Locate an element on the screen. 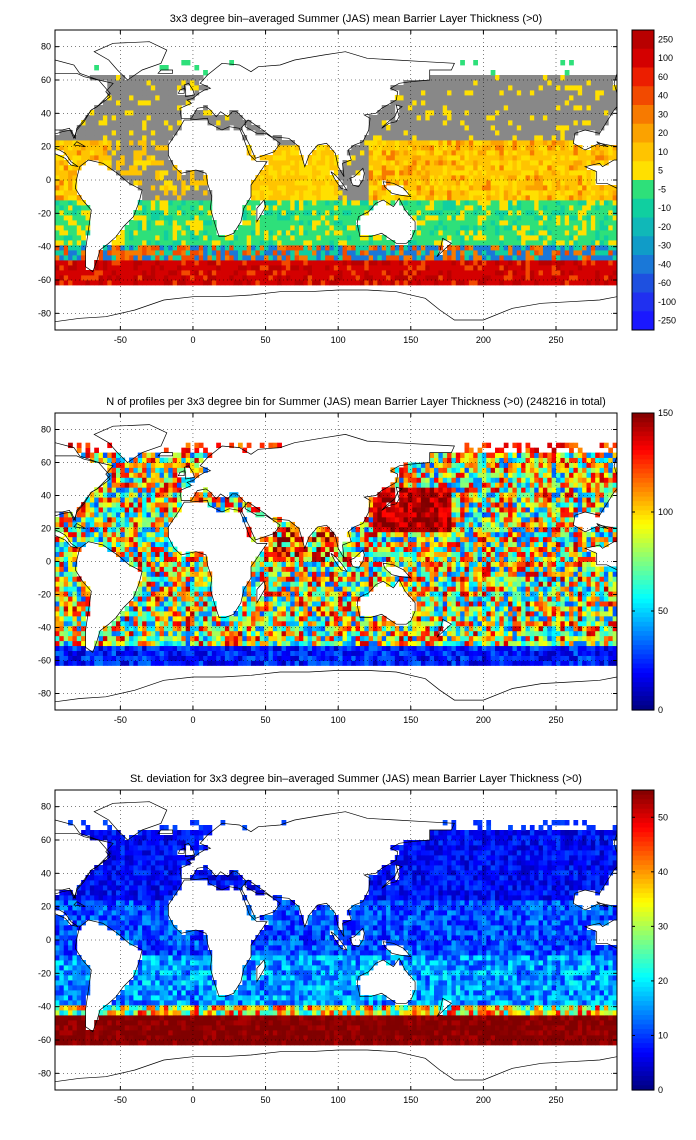  colorbar-label: -40 is located at coordinates (664, 264).